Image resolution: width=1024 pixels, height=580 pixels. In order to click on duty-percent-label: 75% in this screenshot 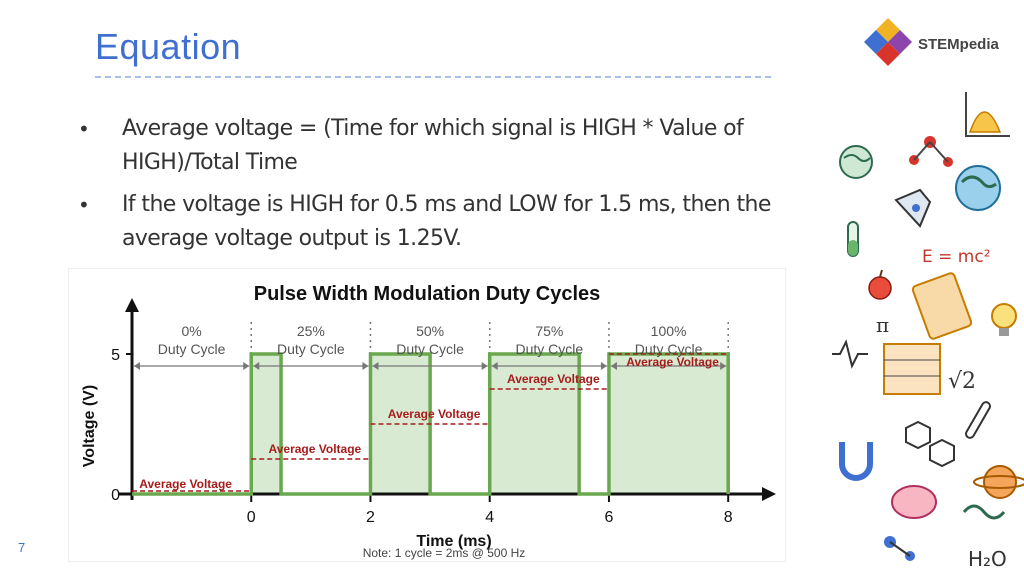, I will do `click(549, 331)`.